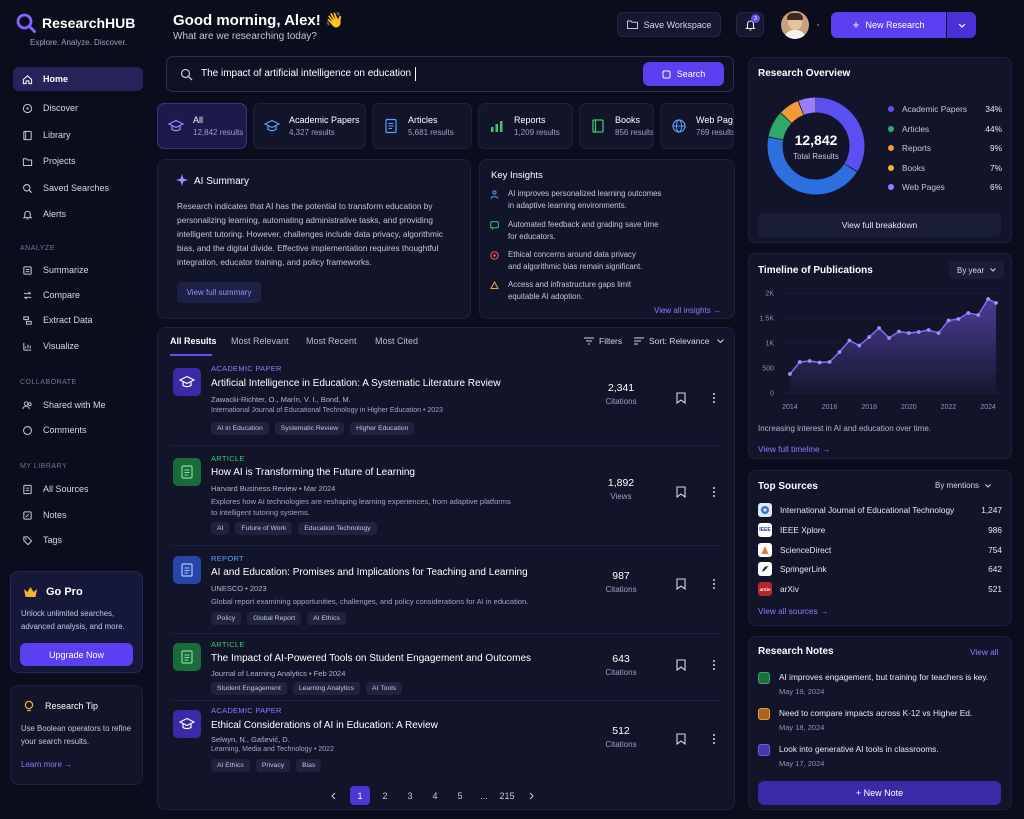  Describe the element at coordinates (880, 550) in the screenshot. I see `source-row: ScienceDirect 754` at that location.